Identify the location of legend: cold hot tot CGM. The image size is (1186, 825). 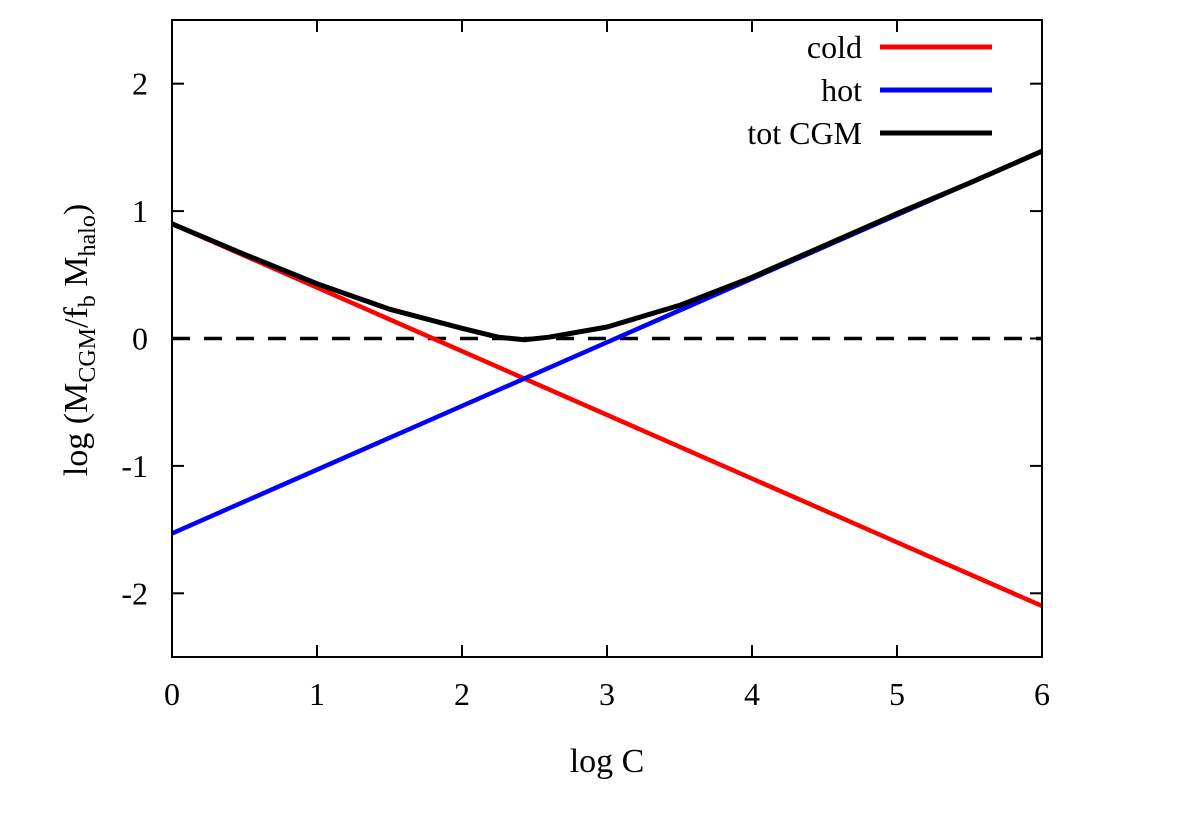
(869, 90).